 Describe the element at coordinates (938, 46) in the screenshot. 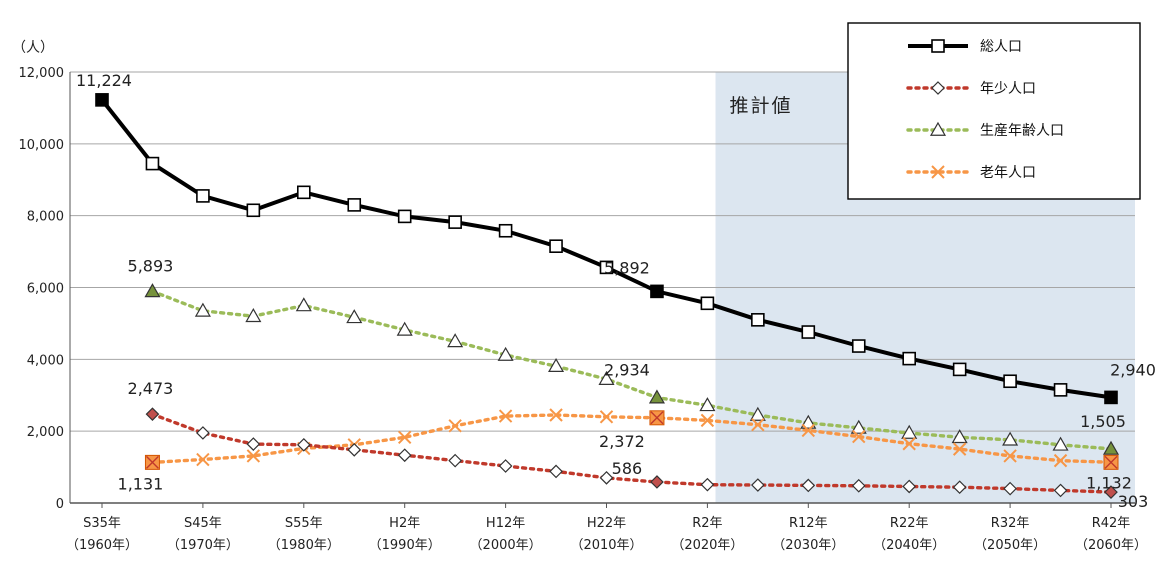

I see `legend-marker-total` at that location.